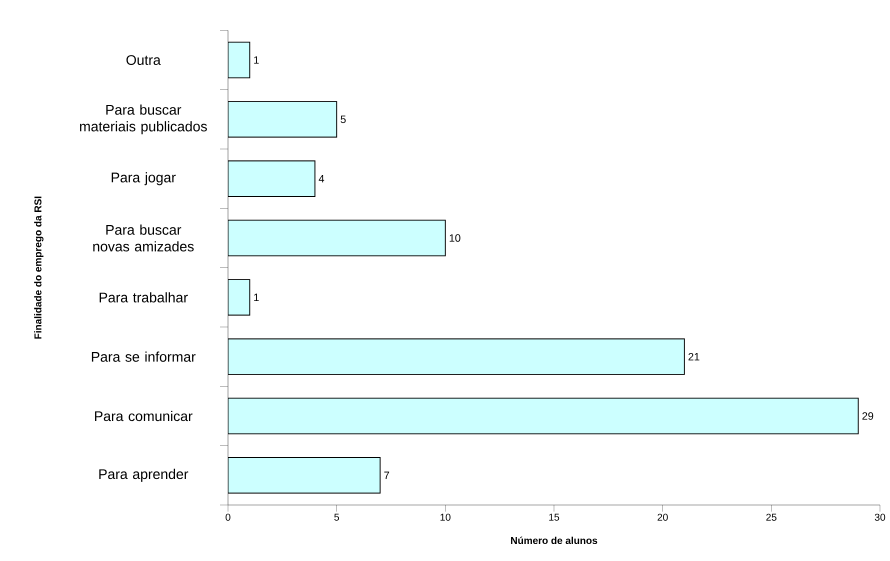  What do you see at coordinates (445, 517) in the screenshot?
I see `x-tick-label: 10` at bounding box center [445, 517].